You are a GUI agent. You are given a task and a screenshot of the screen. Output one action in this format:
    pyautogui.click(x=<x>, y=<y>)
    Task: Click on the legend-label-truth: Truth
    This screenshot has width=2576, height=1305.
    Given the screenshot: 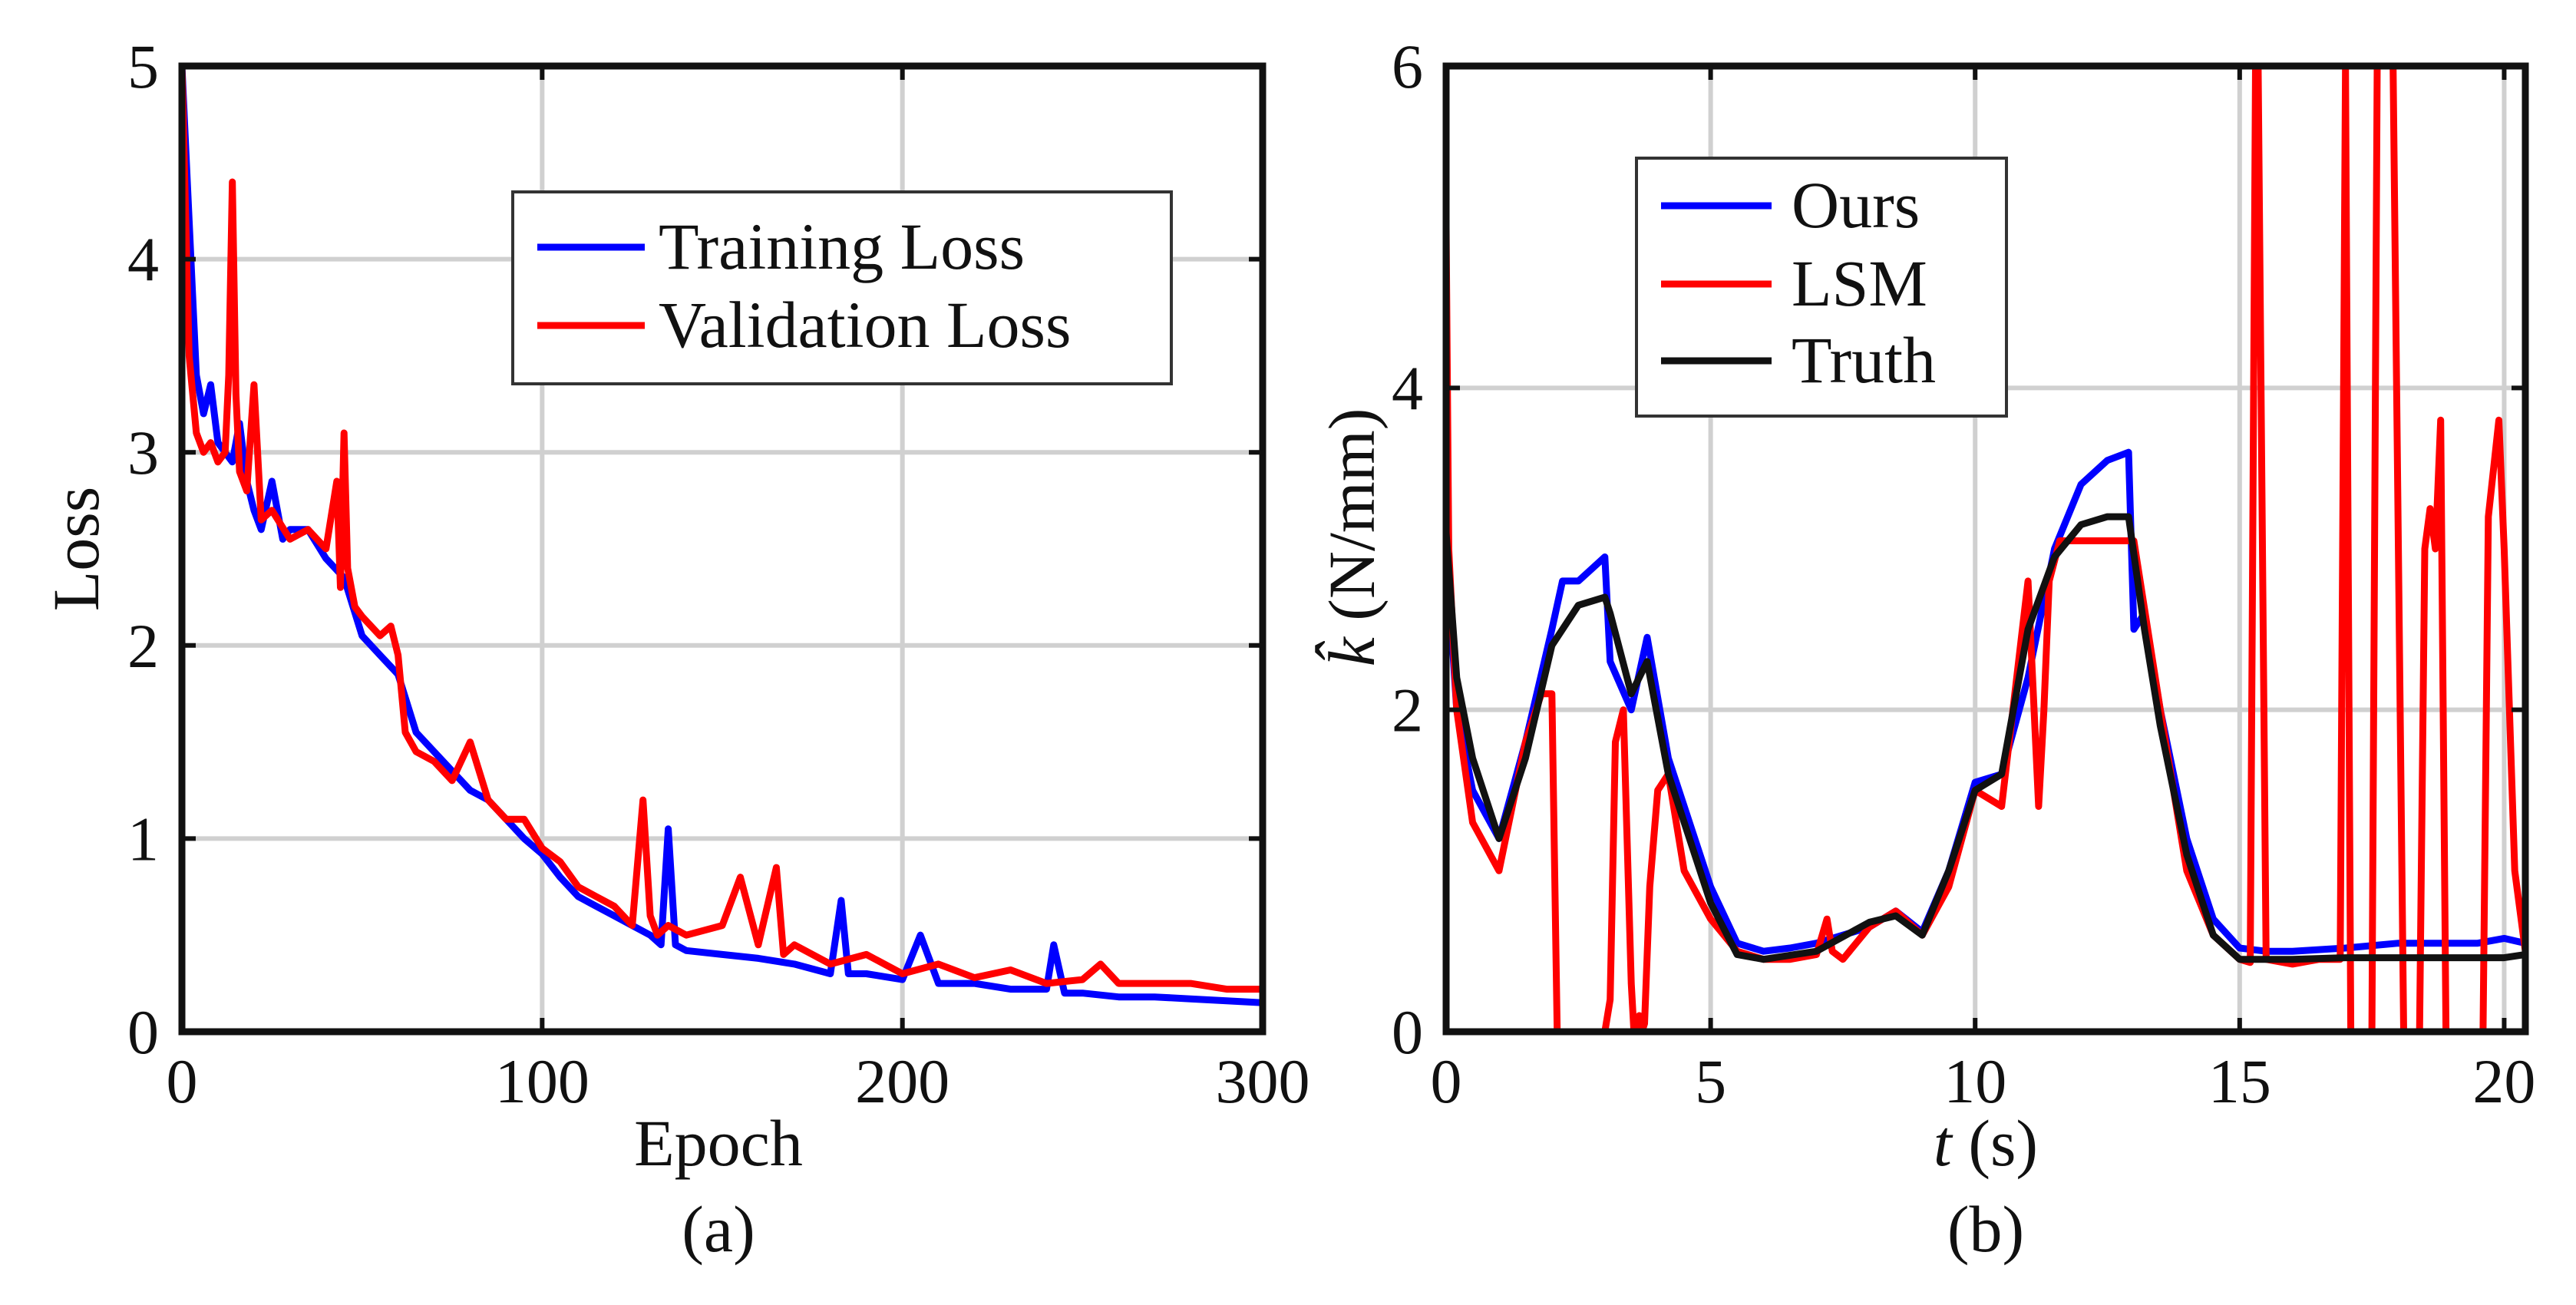 What is the action you would take?
    pyautogui.click(x=1864, y=360)
    